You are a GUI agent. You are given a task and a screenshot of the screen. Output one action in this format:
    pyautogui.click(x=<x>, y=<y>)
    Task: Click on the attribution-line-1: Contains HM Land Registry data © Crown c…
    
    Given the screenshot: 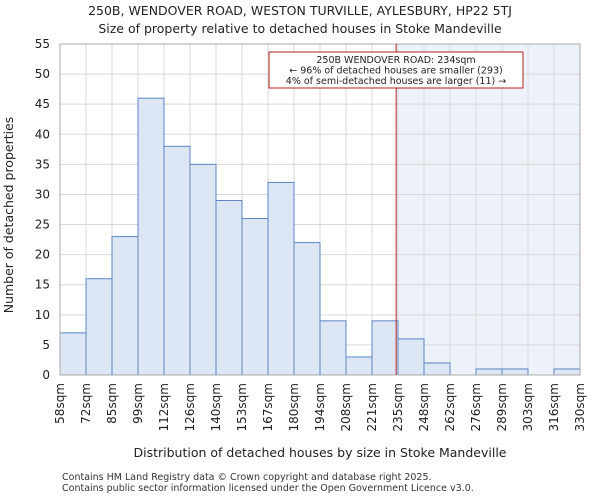 What is the action you would take?
    pyautogui.click(x=247, y=477)
    